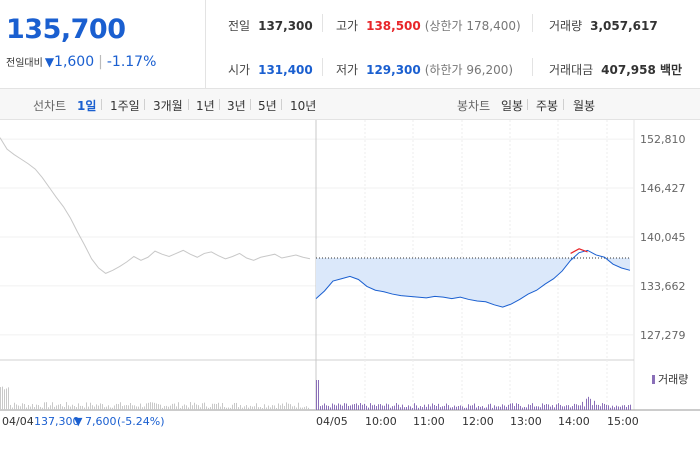  I want to click on range-3y: 3년, so click(236, 106).